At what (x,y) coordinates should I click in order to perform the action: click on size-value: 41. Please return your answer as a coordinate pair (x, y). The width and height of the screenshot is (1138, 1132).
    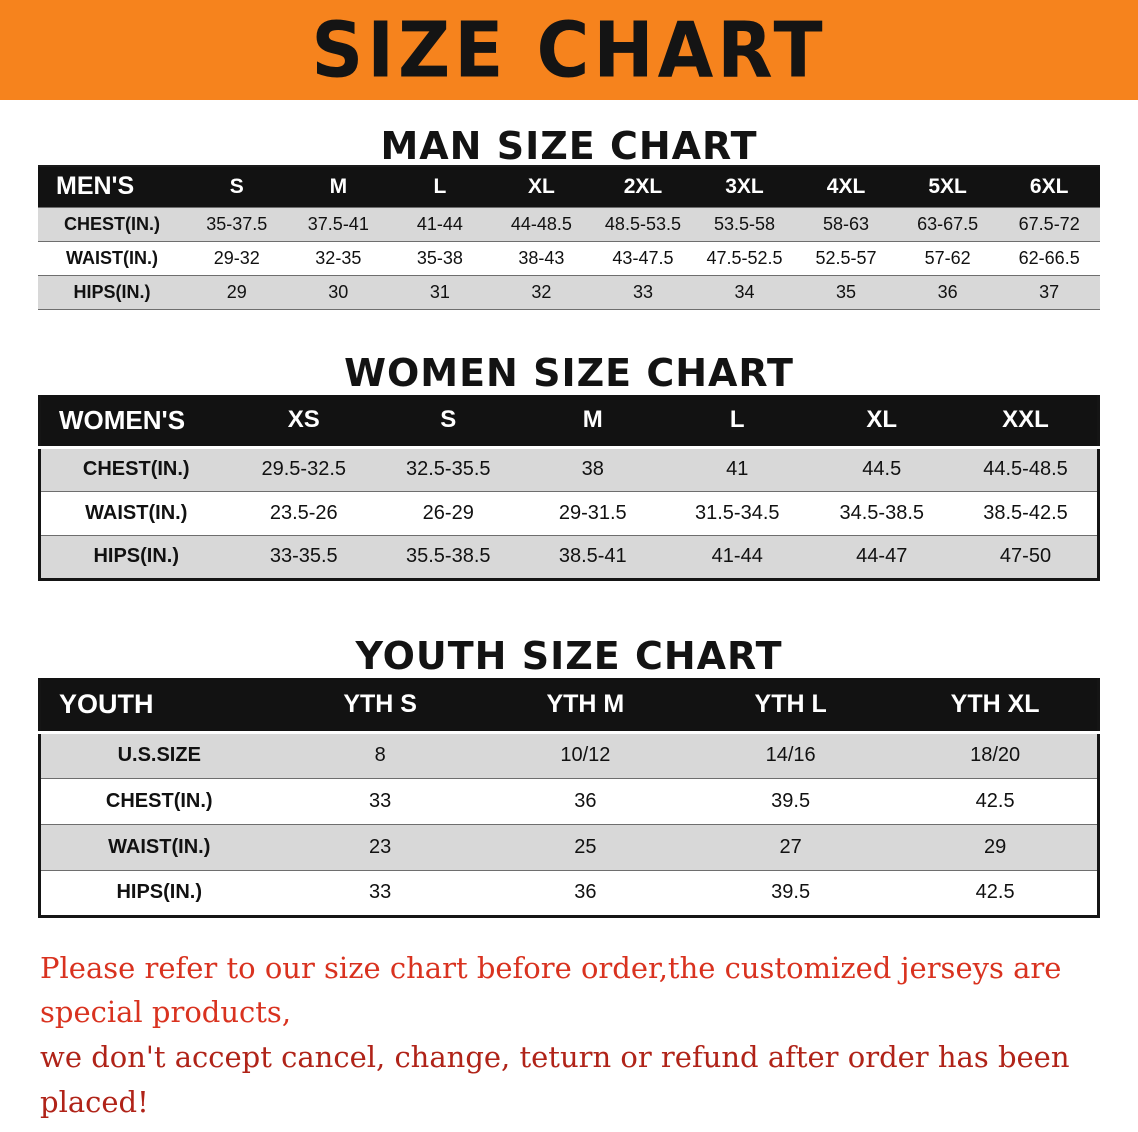
    Looking at the image, I should click on (737, 469).